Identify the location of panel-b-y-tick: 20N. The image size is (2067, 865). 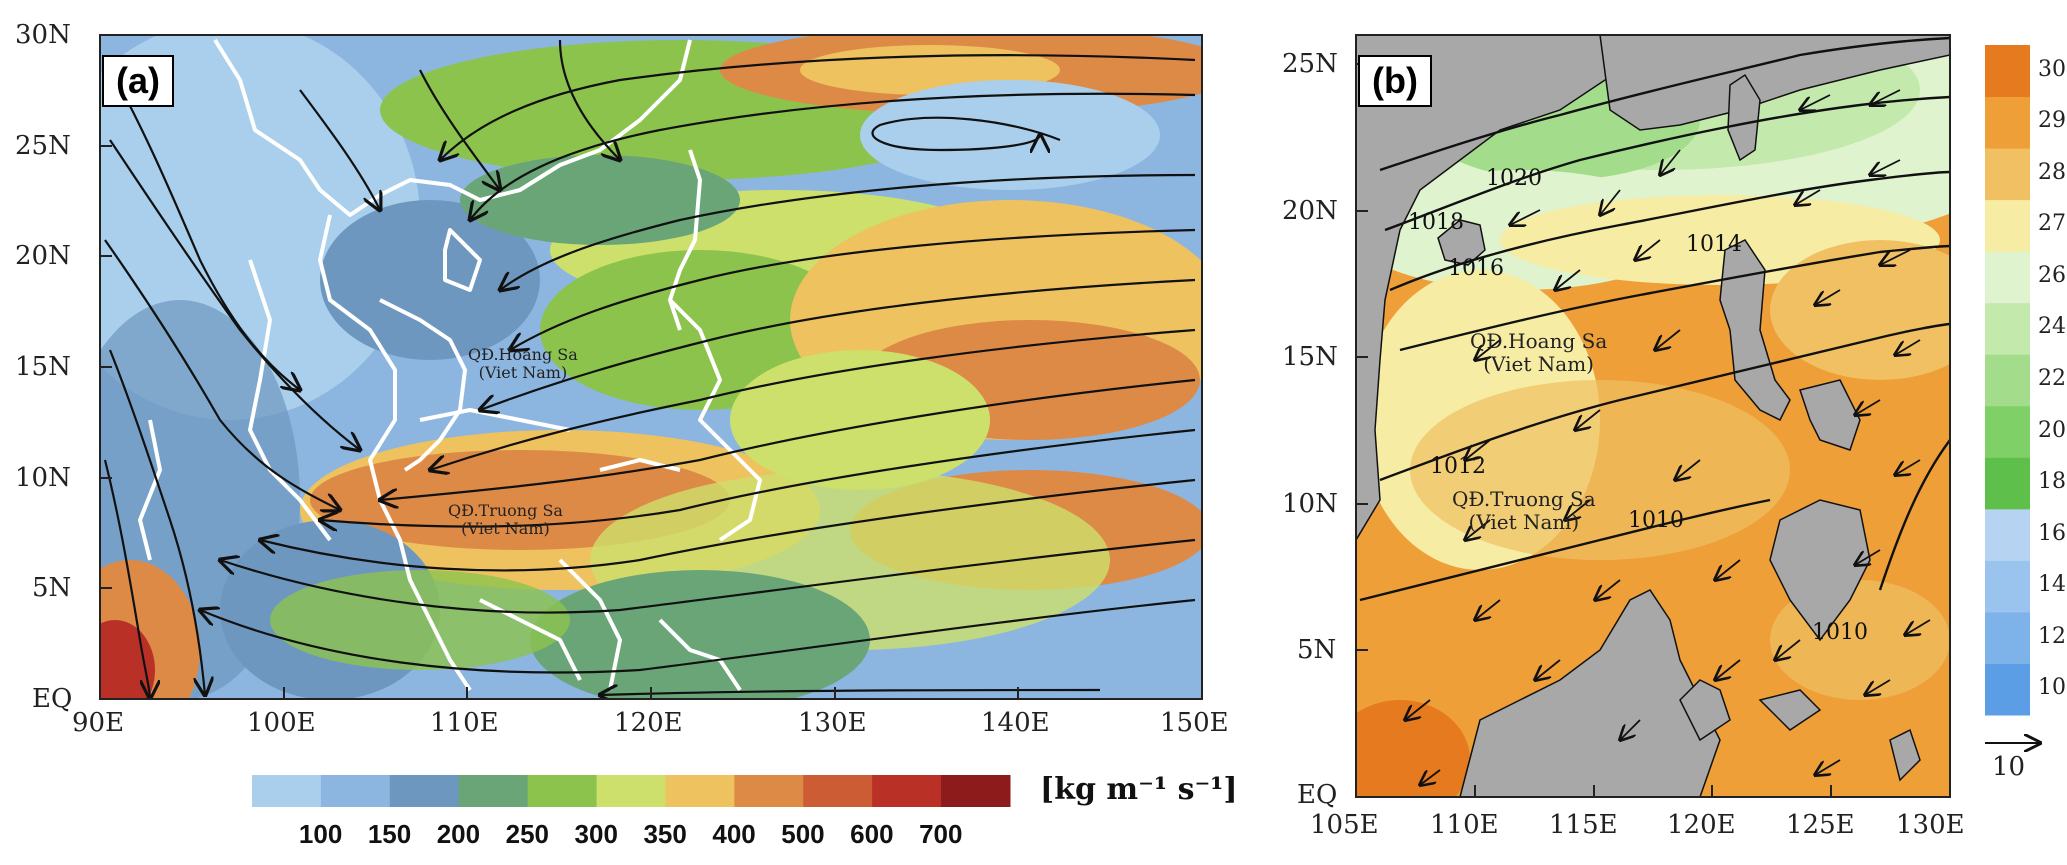
(1310, 211).